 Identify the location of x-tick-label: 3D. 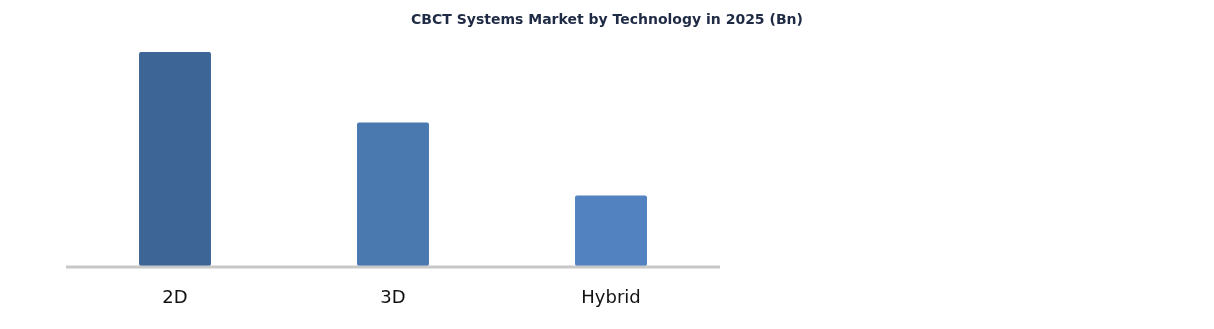
(393, 296).